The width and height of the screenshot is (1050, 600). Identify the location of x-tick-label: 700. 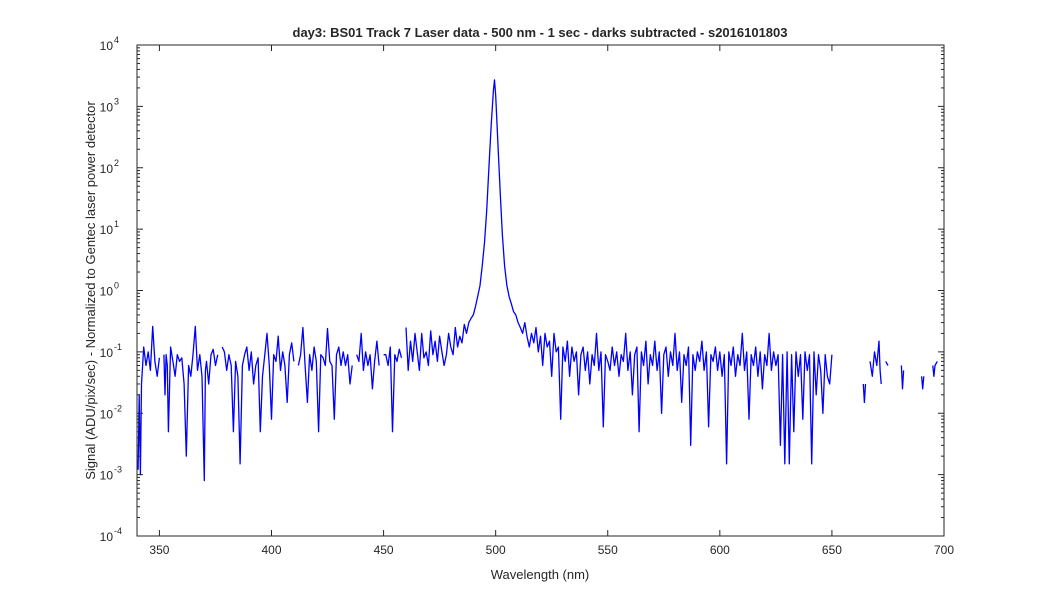
(944, 550).